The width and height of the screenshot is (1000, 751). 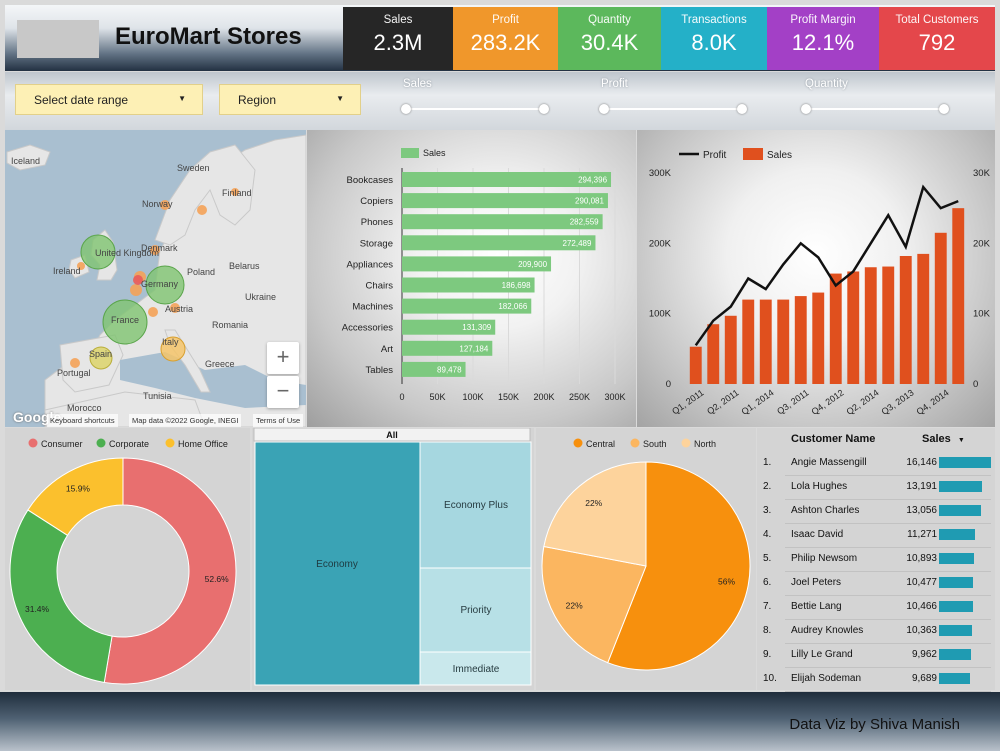 I want to click on table-row: 9. Lilly Le Grand 9,962, so click(x=876, y=656).